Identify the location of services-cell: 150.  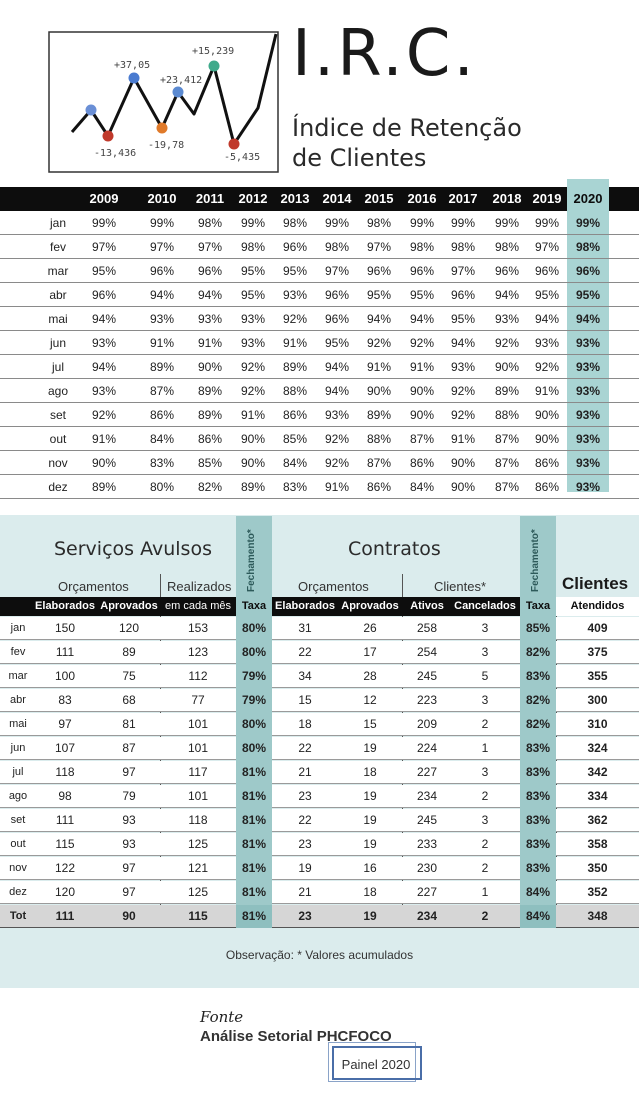
(65, 628).